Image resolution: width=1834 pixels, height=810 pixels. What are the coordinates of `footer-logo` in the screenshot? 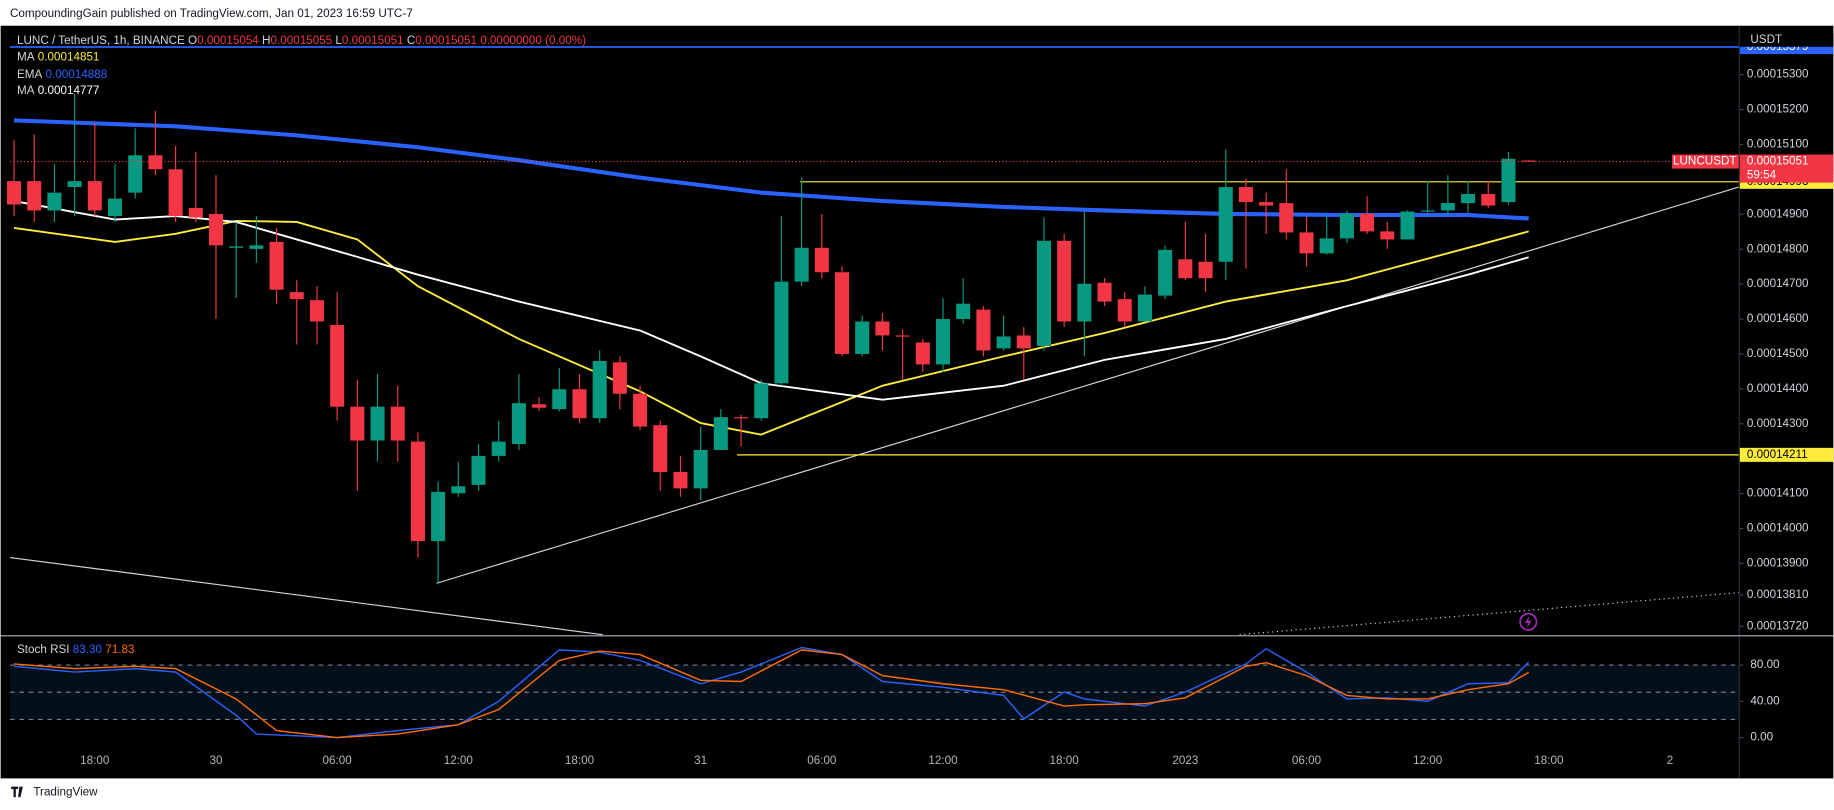 It's located at (17, 792).